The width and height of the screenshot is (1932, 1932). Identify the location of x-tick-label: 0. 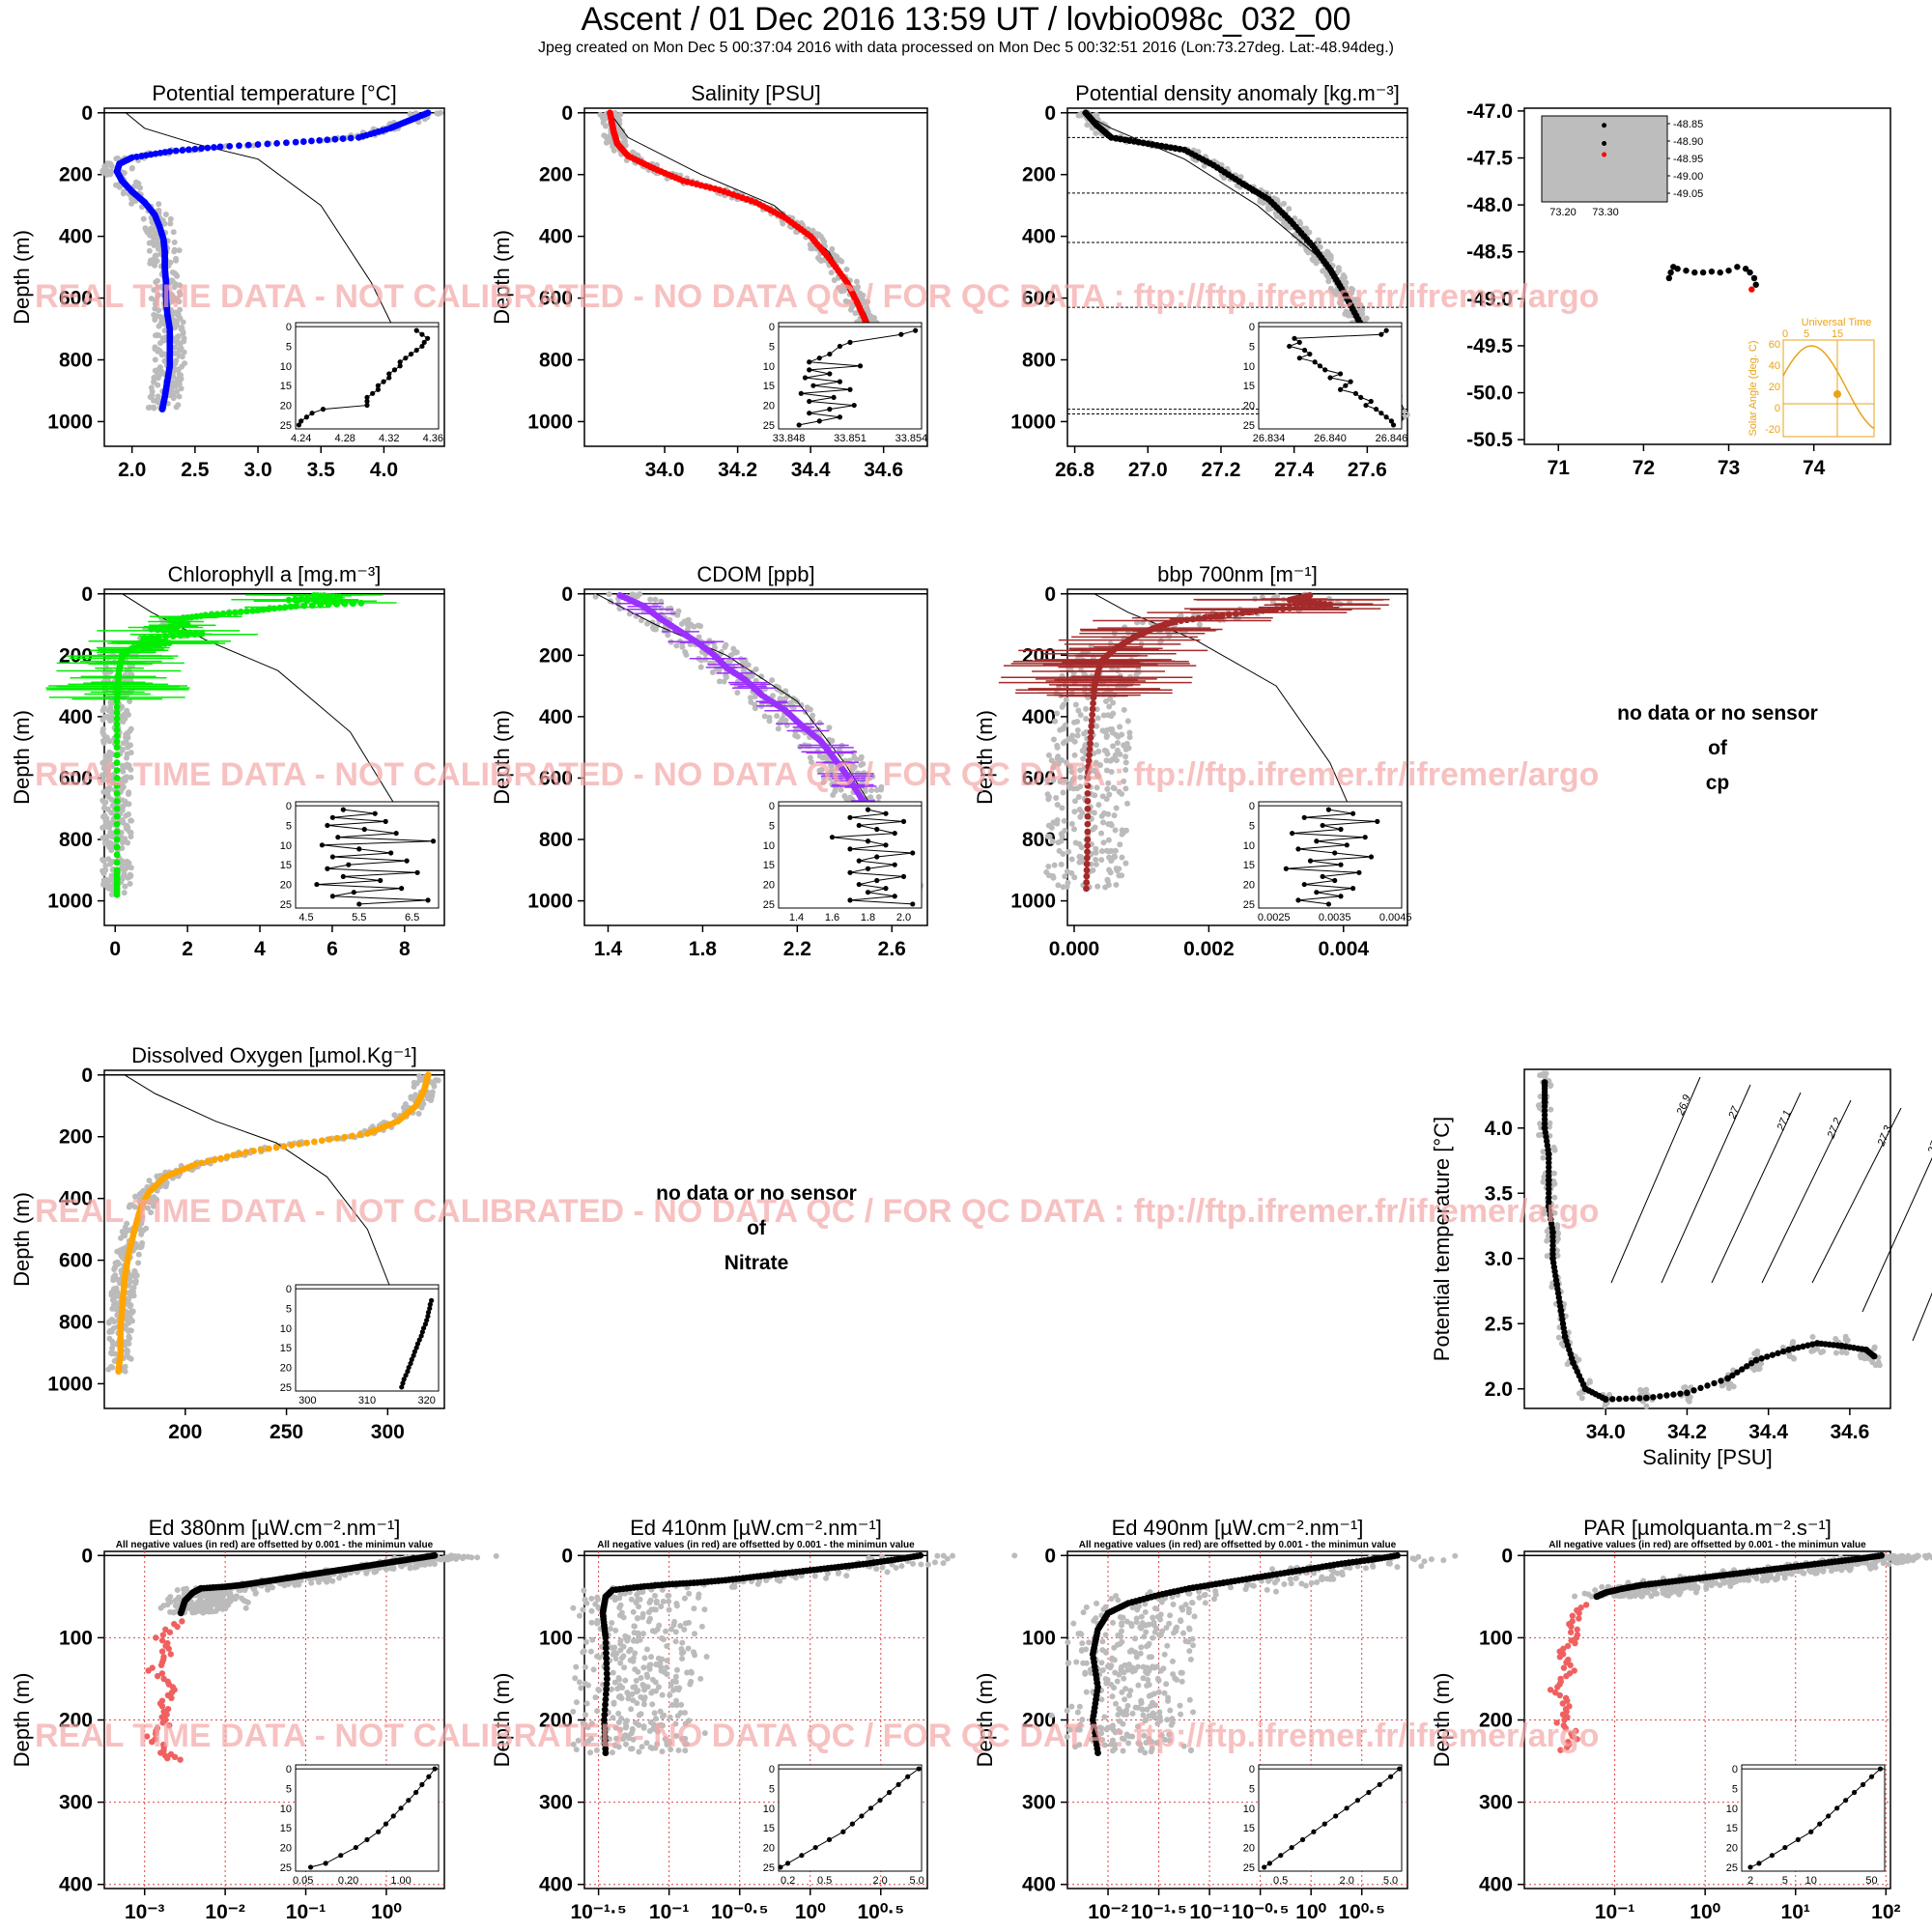
(115, 949).